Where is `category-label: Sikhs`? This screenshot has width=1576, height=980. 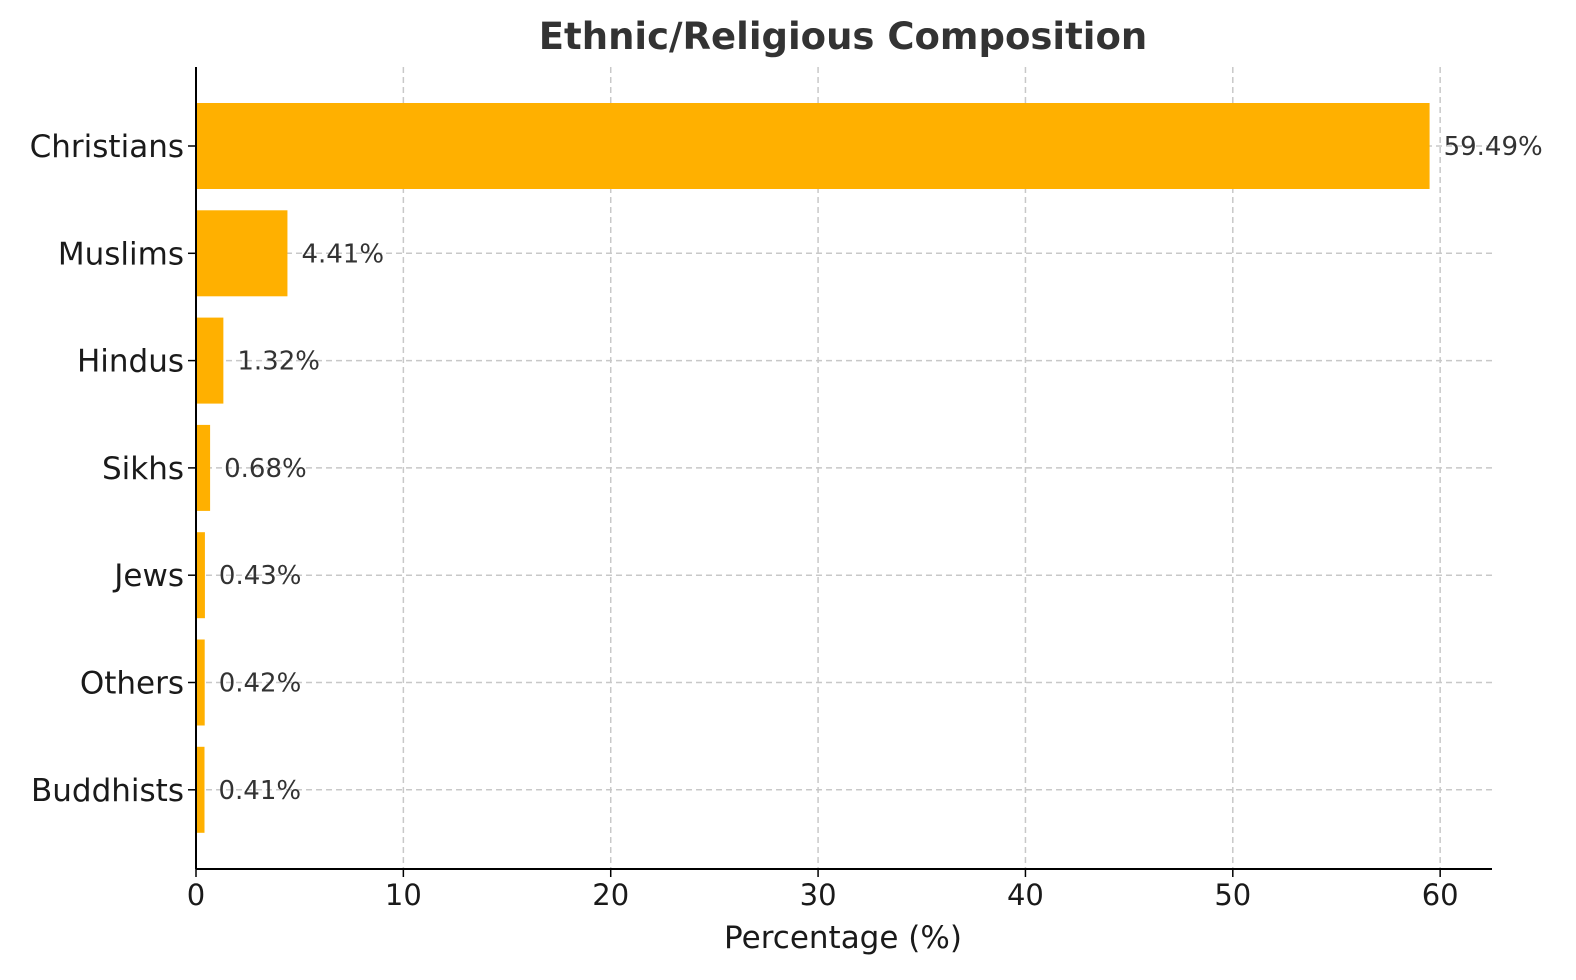
category-label: Sikhs is located at coordinates (143, 469).